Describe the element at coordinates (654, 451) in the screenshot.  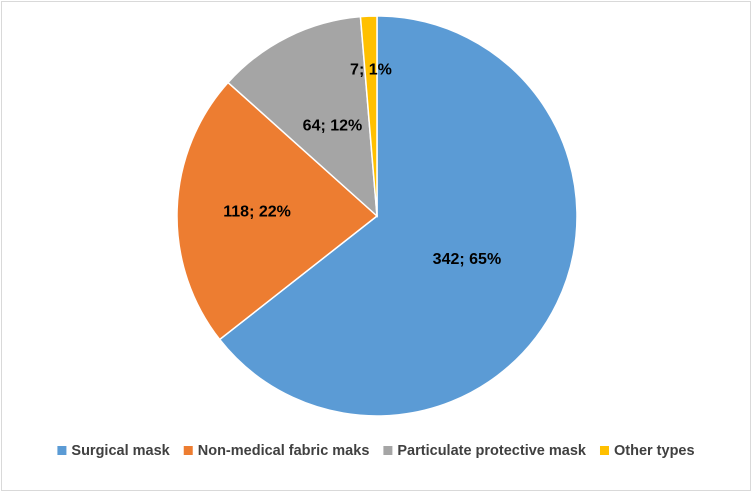
I see `legend-label: Other types` at that location.